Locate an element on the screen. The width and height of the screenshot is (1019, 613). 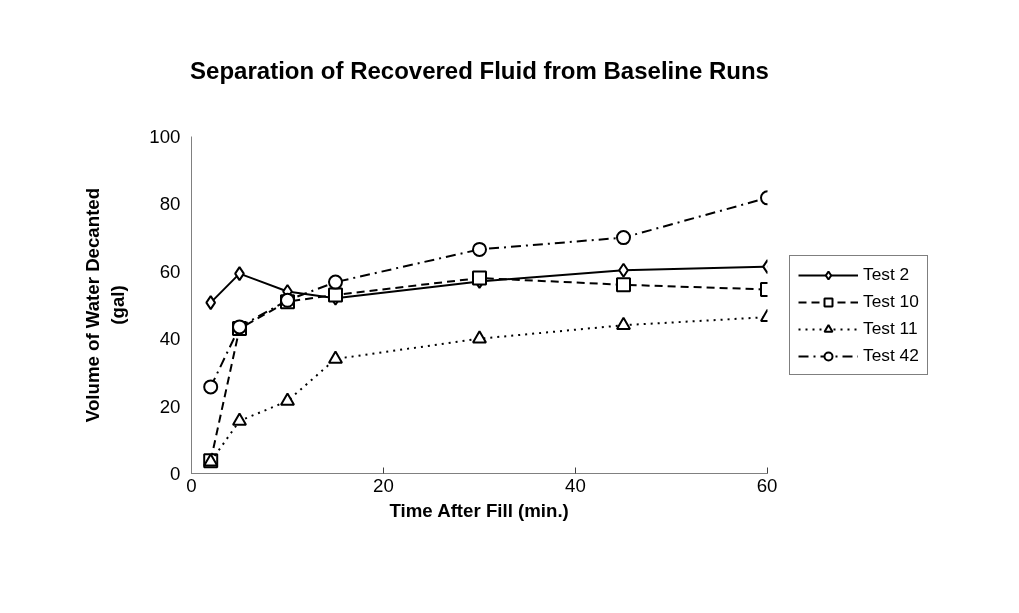
x-axis-title: Time After Fill (min.) is located at coordinates (479, 510).